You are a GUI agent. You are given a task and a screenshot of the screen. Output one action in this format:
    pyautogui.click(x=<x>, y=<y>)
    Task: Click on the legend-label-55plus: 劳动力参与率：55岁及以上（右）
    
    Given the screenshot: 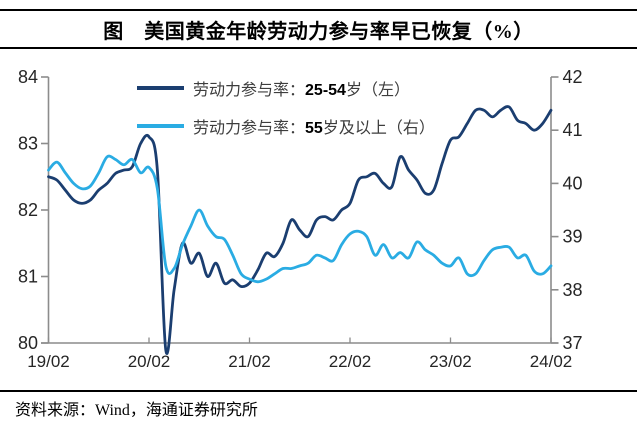 What is the action you would take?
    pyautogui.click(x=314, y=126)
    